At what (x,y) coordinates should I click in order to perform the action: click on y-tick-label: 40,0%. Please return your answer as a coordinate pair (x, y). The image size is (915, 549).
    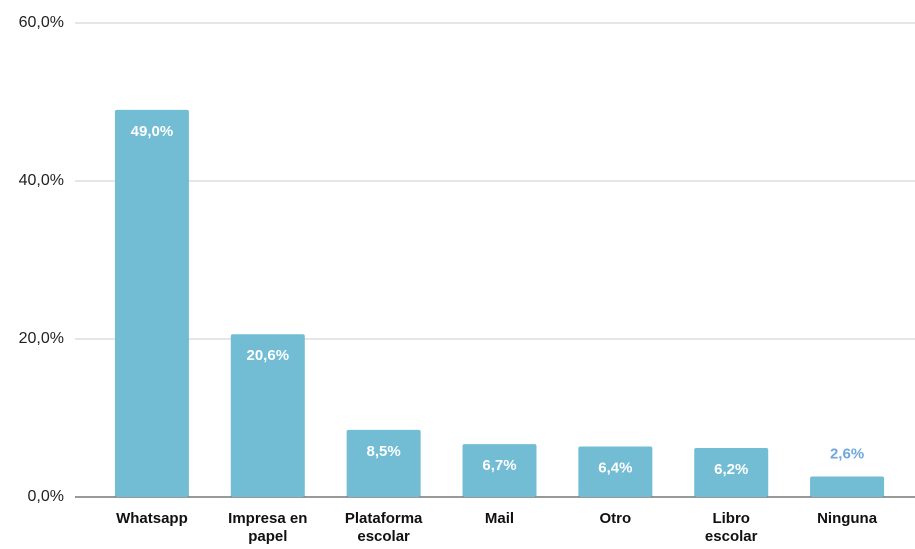
    Looking at the image, I should click on (41, 180).